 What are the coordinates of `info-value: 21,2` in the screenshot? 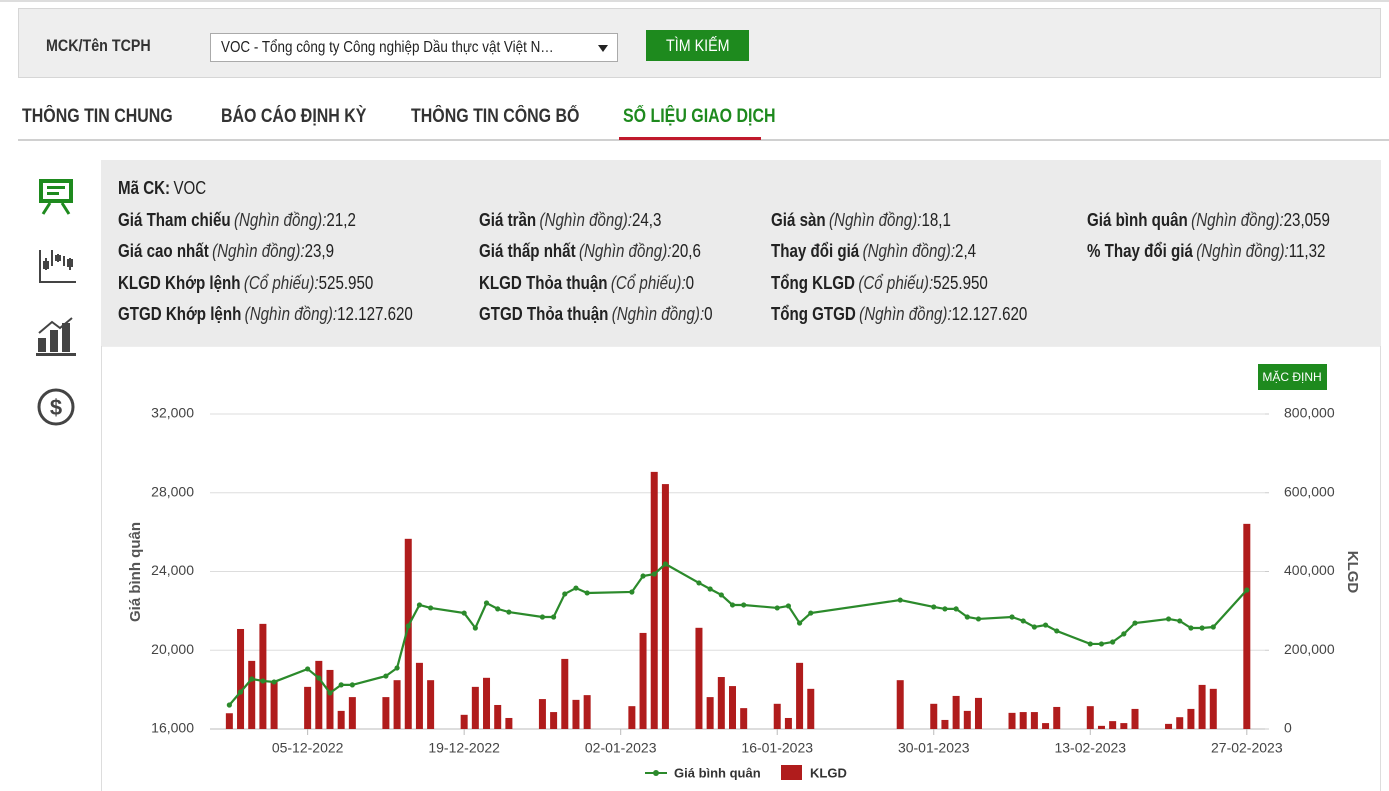 It's located at (341, 220).